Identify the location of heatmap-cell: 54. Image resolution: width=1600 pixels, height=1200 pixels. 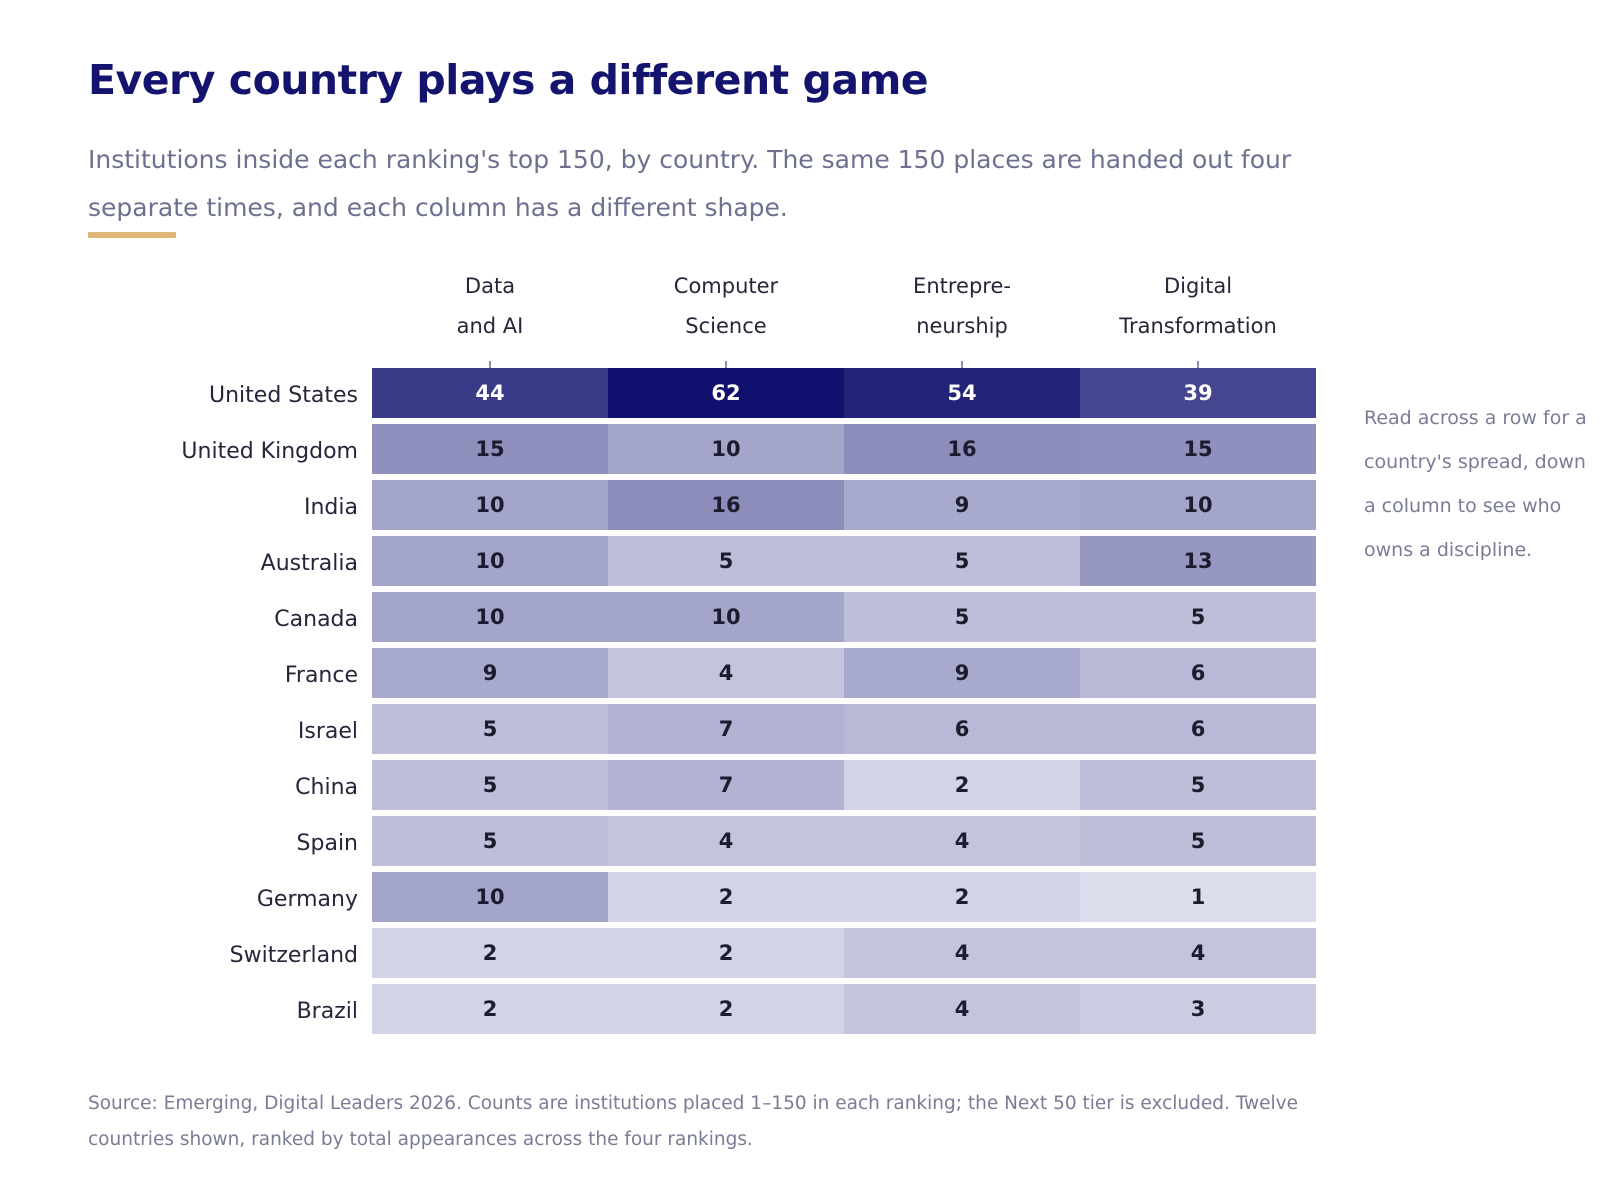
(962, 393).